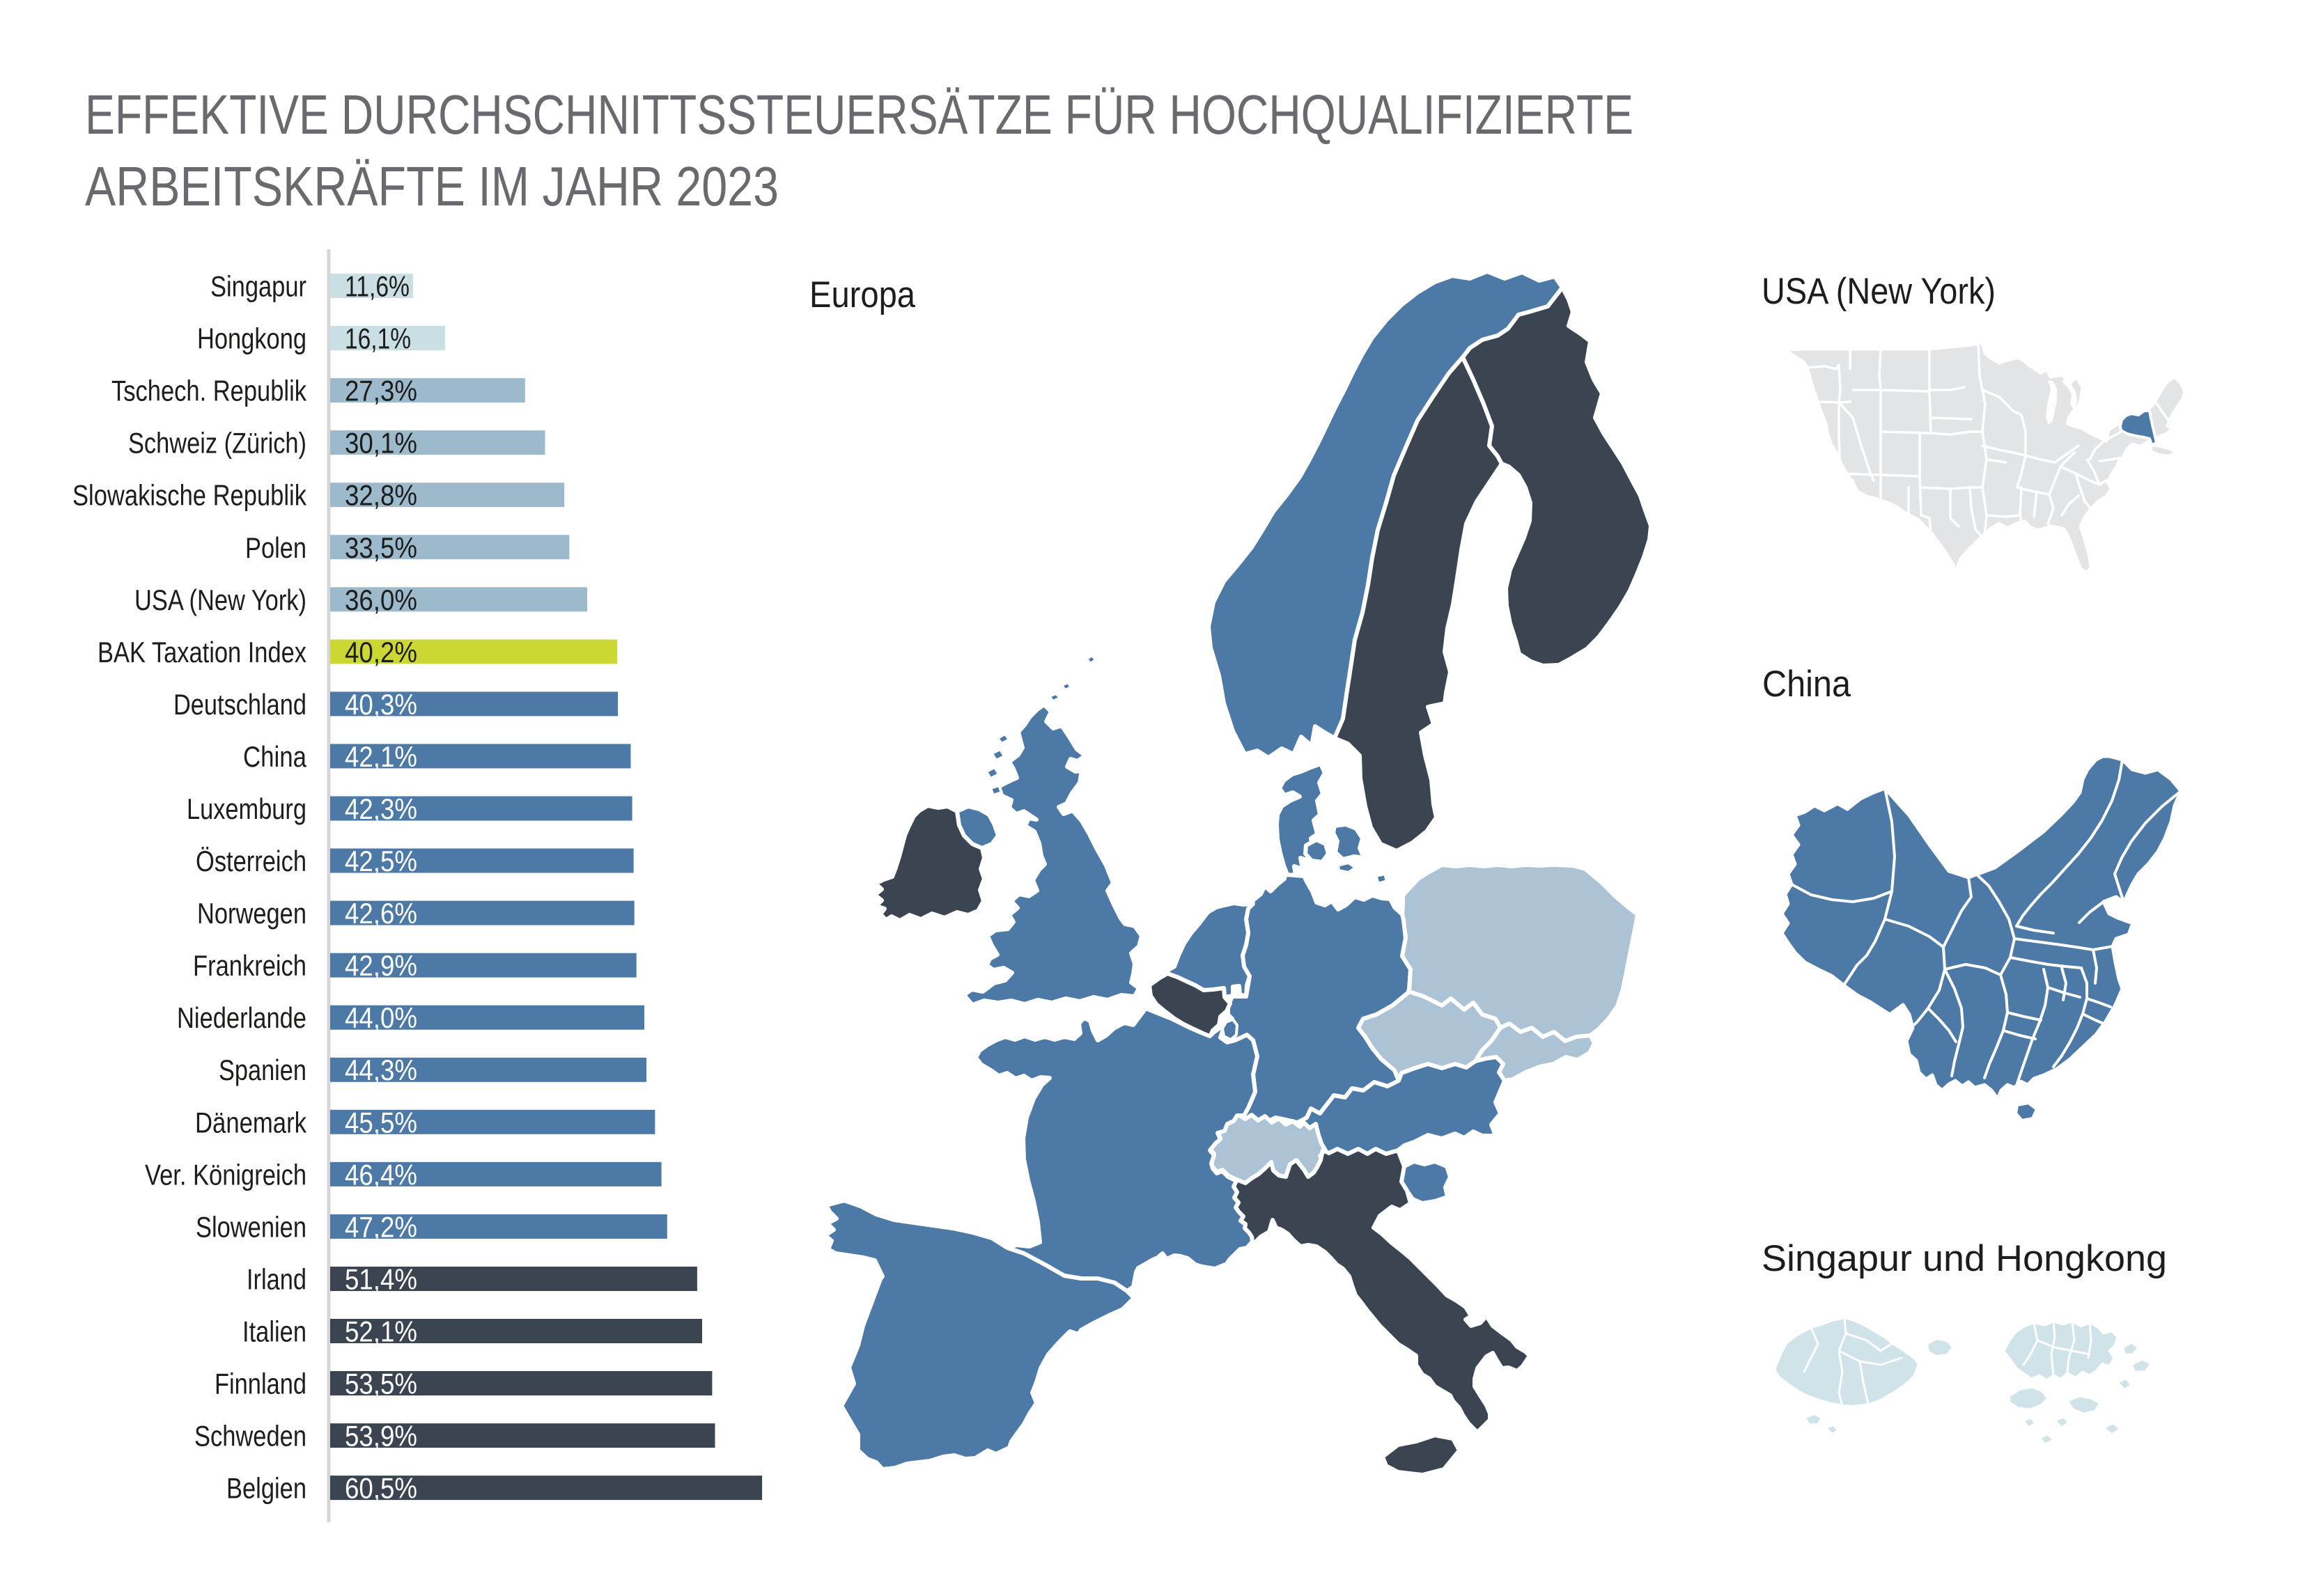  I want to click on svg-text: Singapur, so click(258, 286).